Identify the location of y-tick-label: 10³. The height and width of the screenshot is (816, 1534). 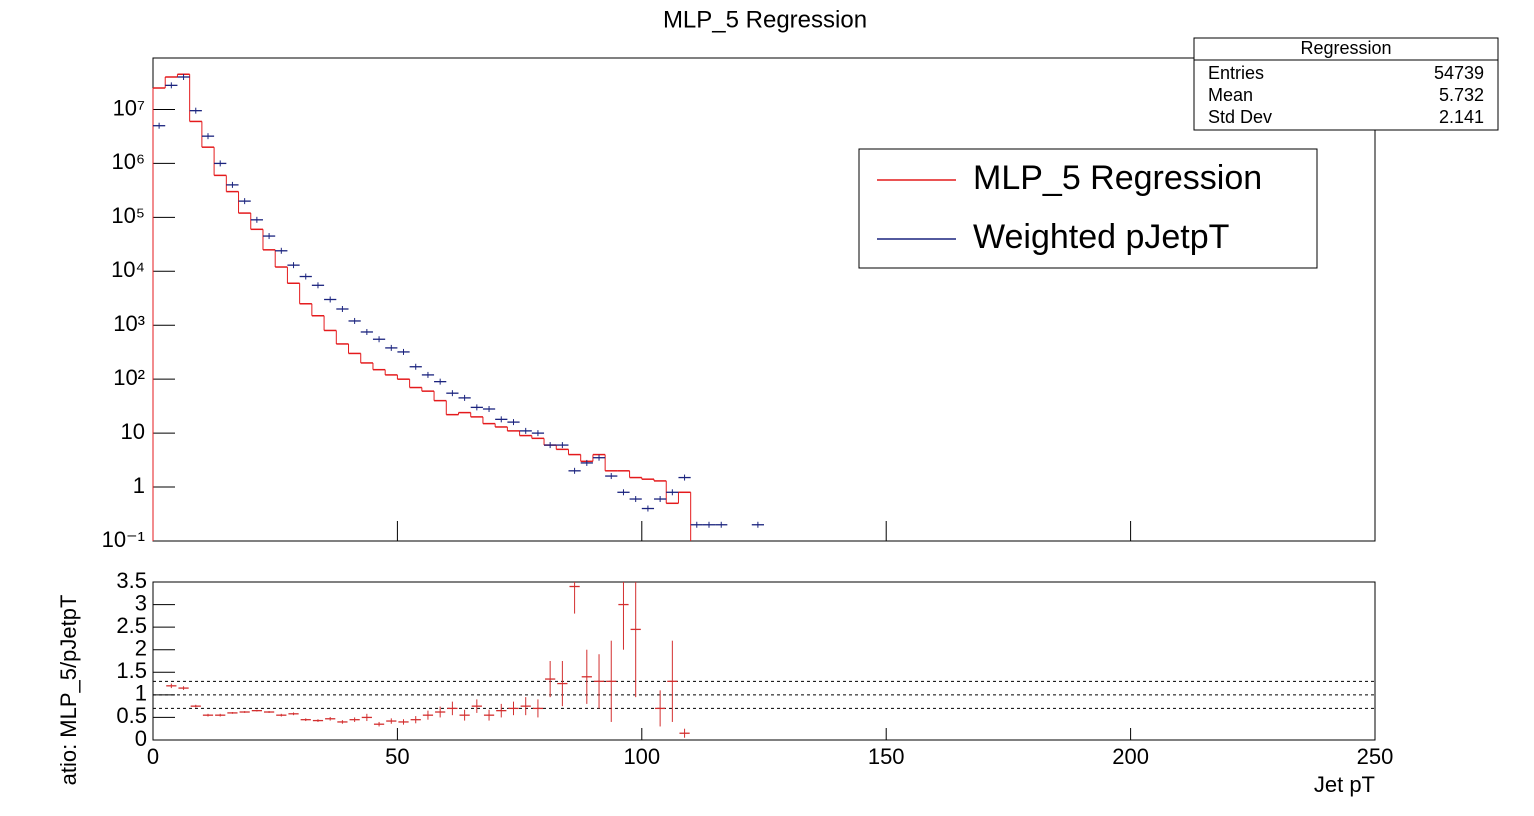
(129, 323).